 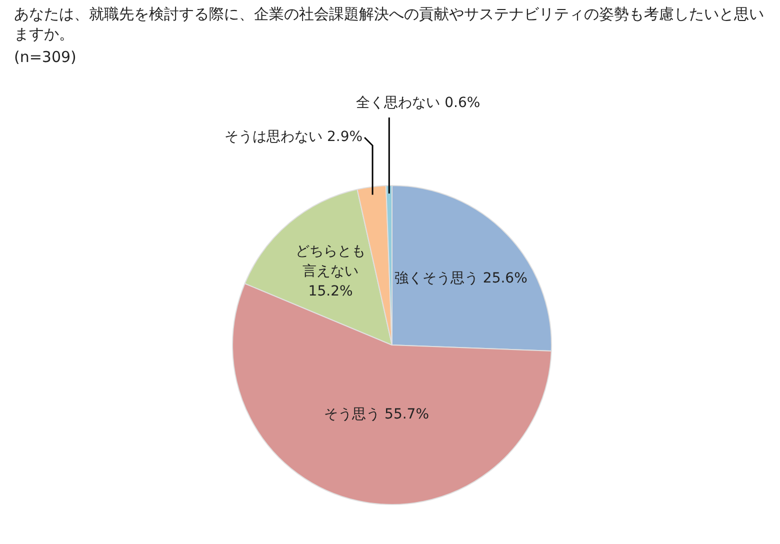 I want to click on slice-label: どちらとも言えない, so click(x=331, y=261).